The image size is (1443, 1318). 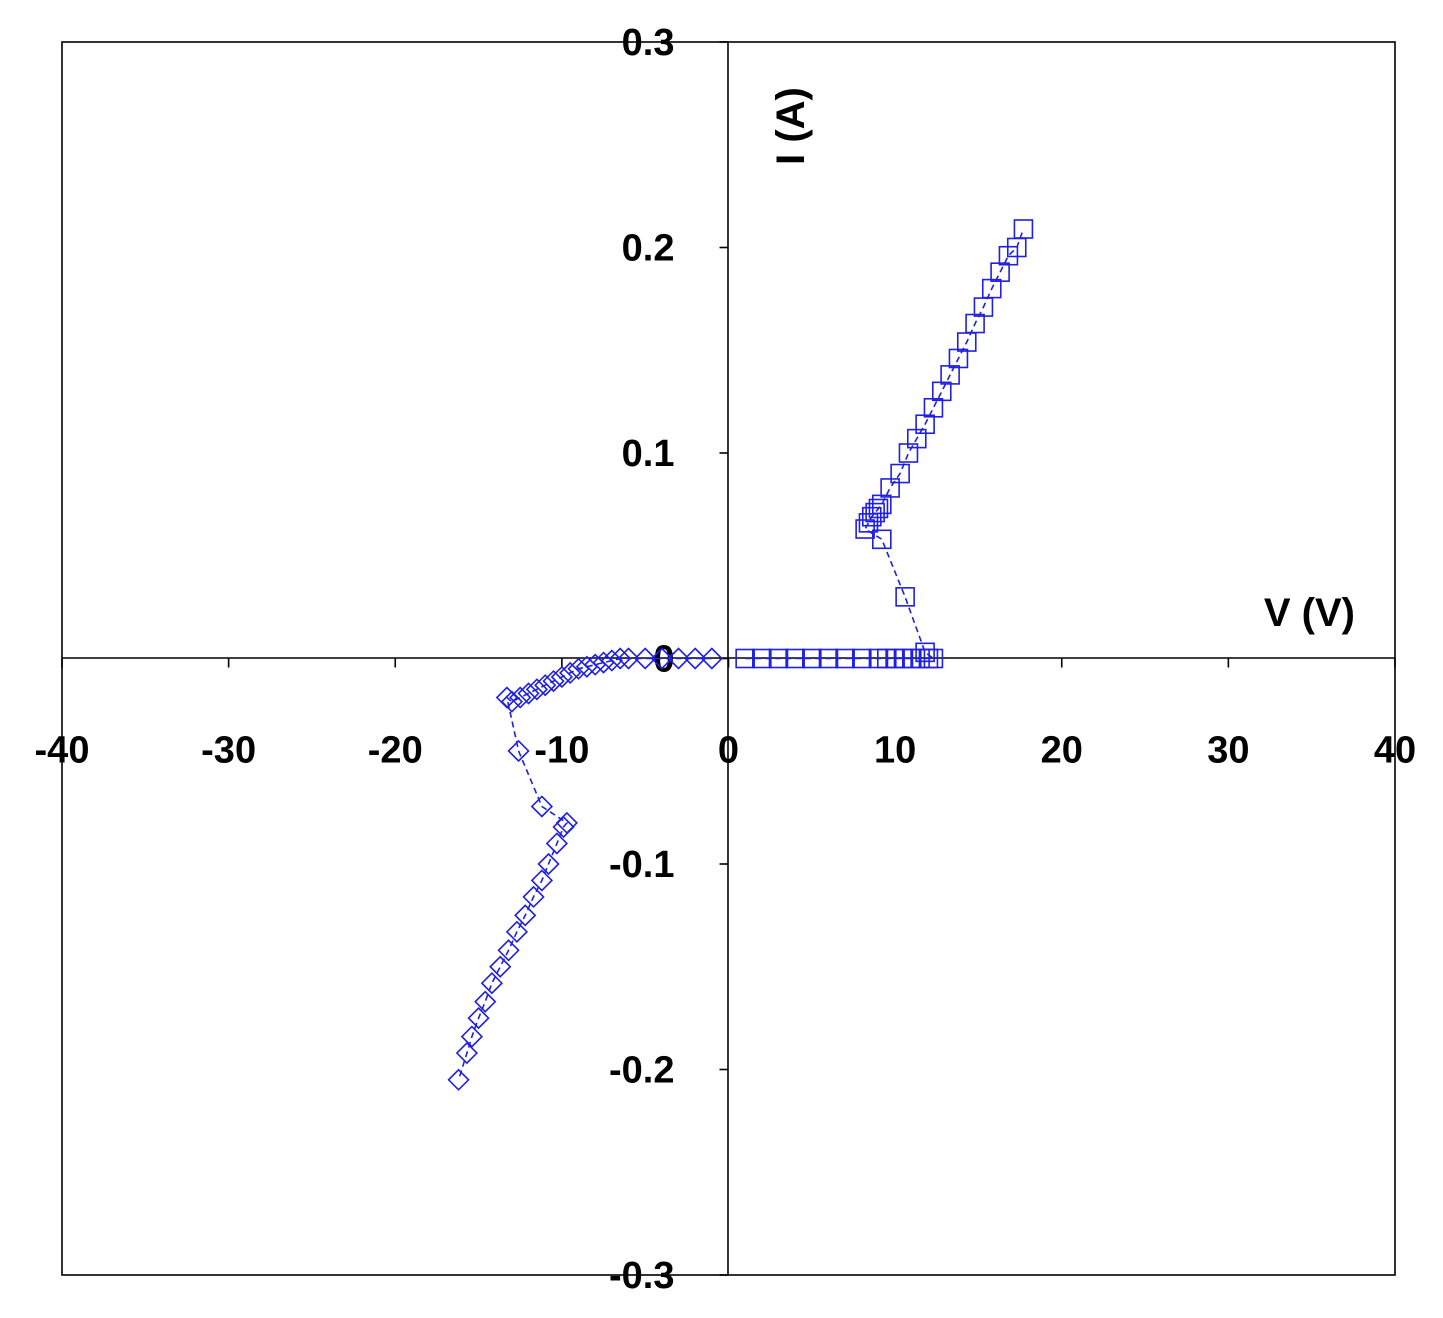 I want to click on y-axis-title: I (A), so click(x=791, y=126).